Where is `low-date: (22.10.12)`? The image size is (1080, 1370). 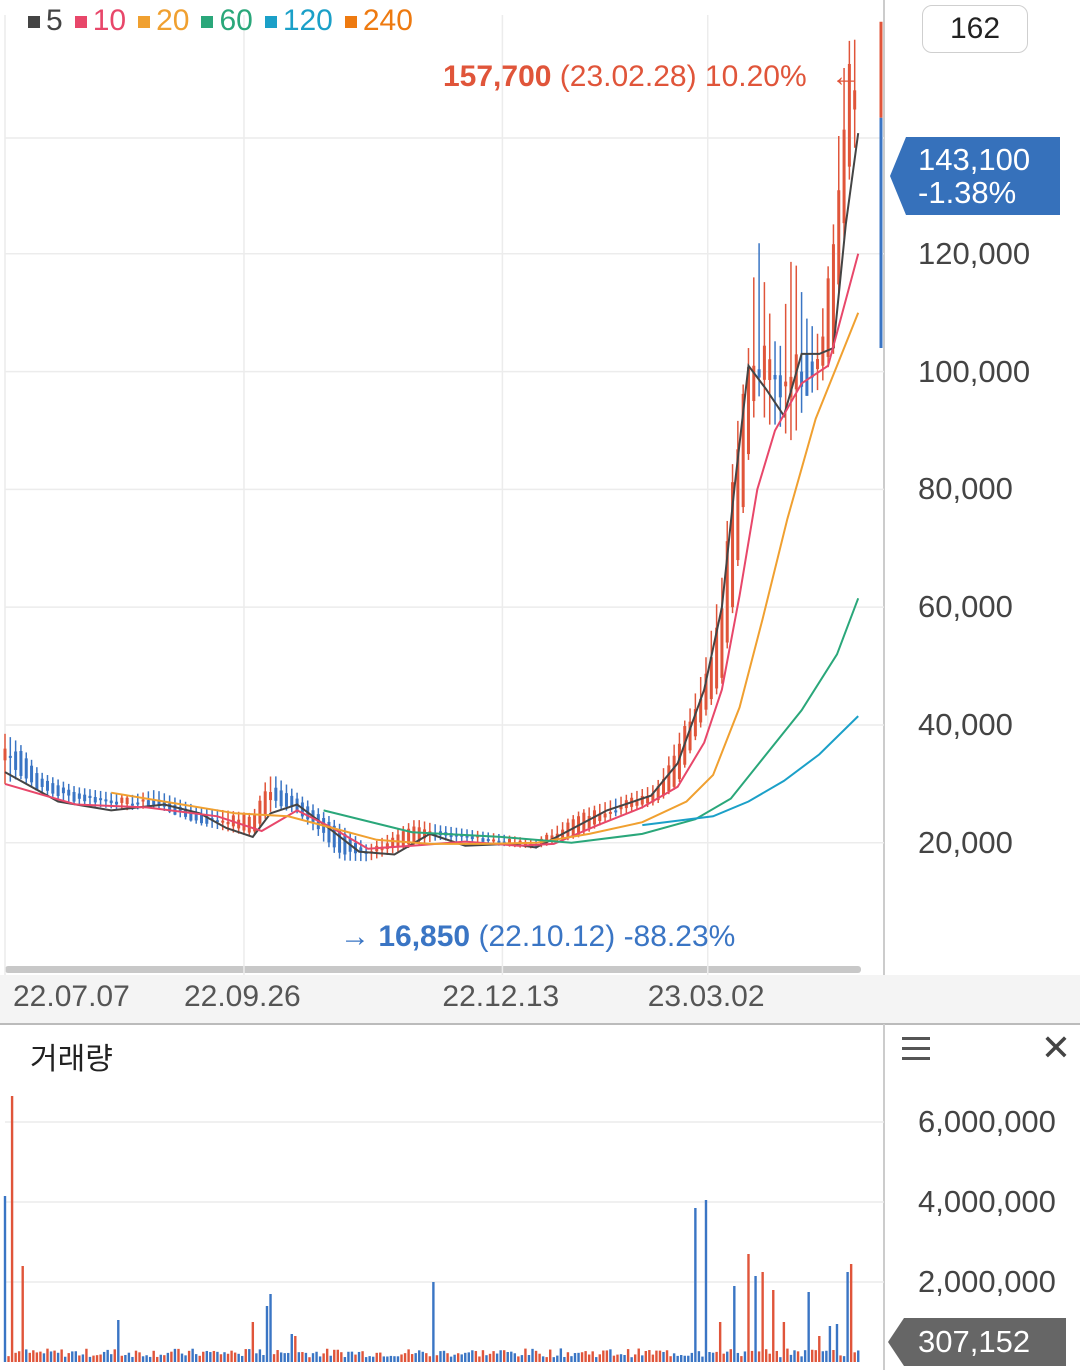
low-date: (22.10.12) is located at coordinates (547, 936).